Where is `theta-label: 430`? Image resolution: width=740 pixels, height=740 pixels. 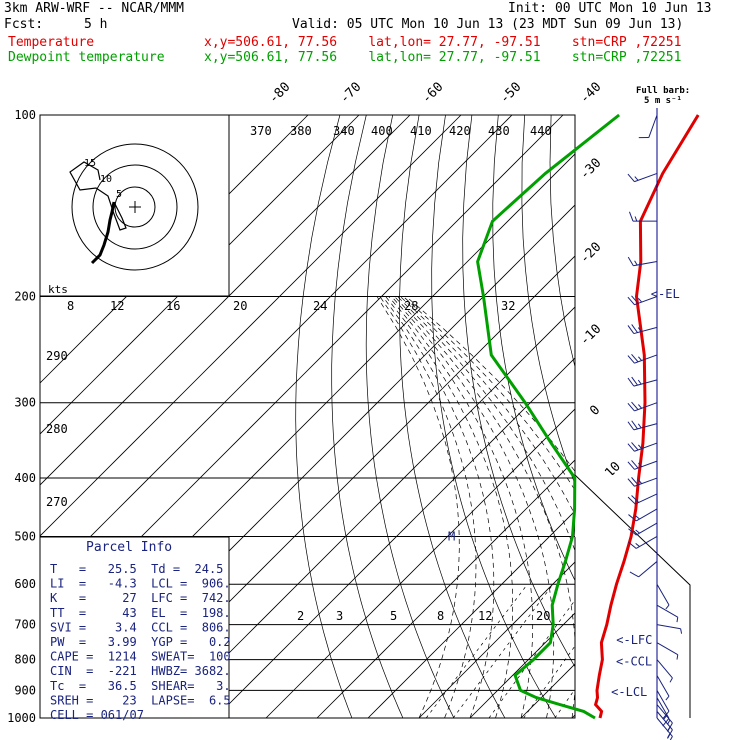
theta-label: 430 is located at coordinates (499, 131).